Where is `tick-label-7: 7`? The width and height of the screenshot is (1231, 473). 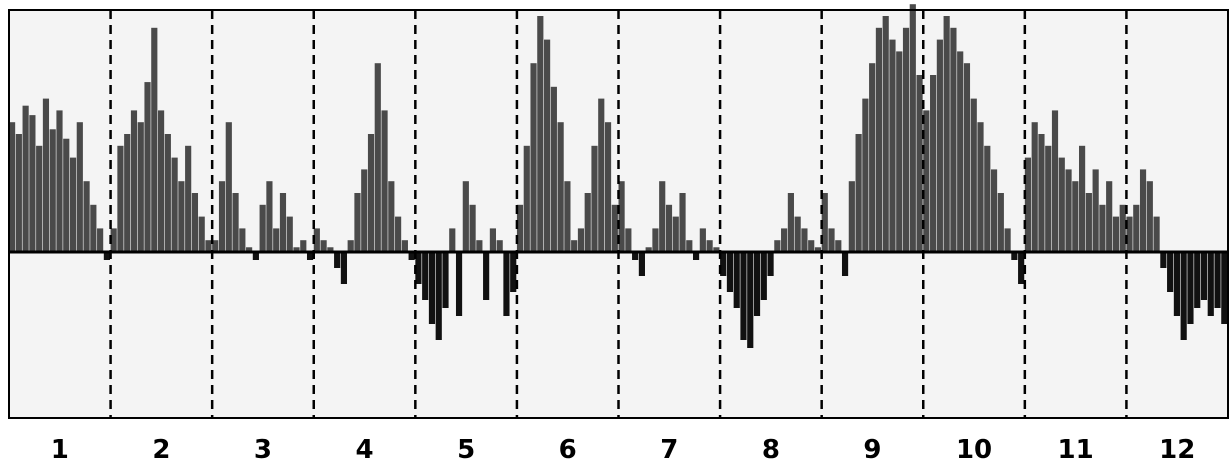
tick-label-7: 7 is located at coordinates (669, 450).